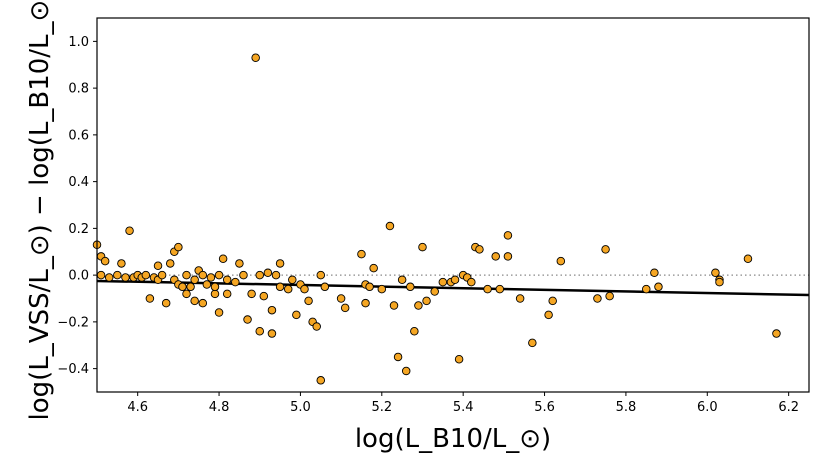  I want to click on x-tick-label: 5.0, so click(300, 407).